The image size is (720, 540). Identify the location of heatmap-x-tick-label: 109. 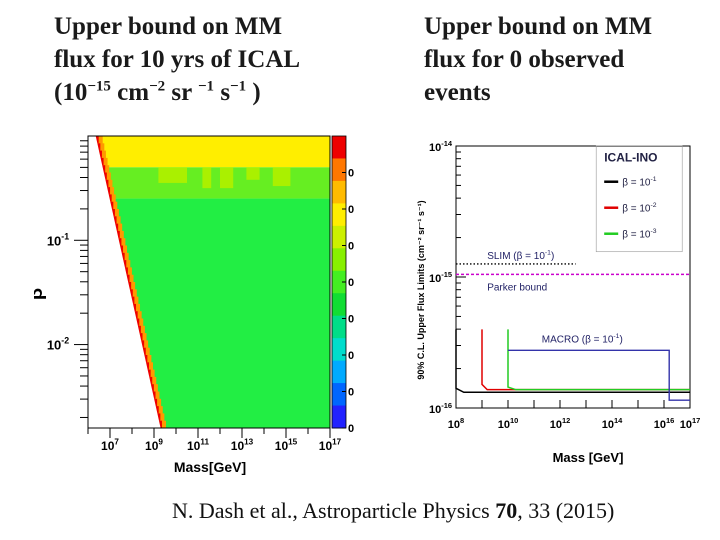
(154, 445).